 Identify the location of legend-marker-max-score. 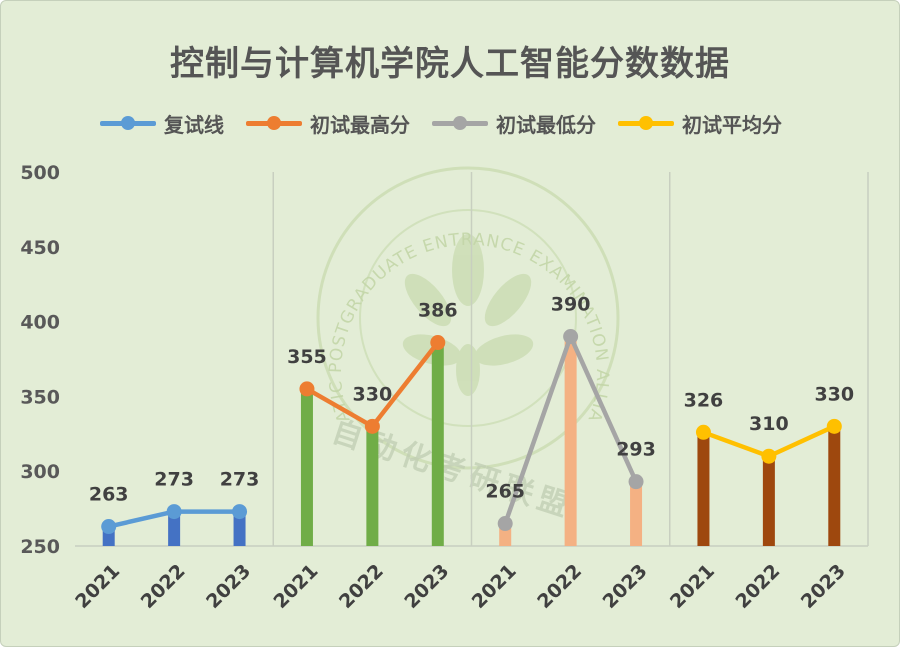
(274, 123).